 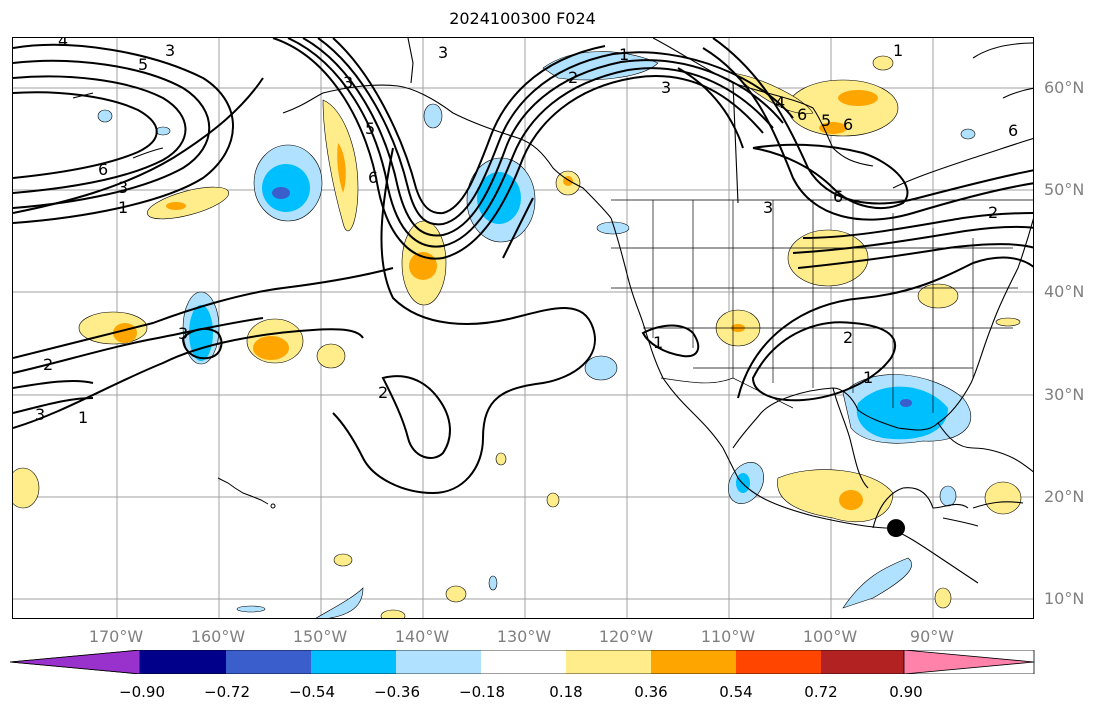 What do you see at coordinates (320, 636) in the screenshot?
I see `lon-label-150w: 150°W` at bounding box center [320, 636].